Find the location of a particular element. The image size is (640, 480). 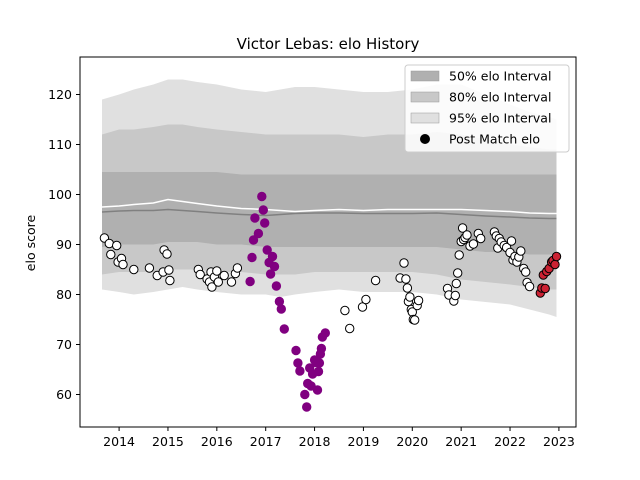

x-tick-label: 2021 is located at coordinates (461, 441).